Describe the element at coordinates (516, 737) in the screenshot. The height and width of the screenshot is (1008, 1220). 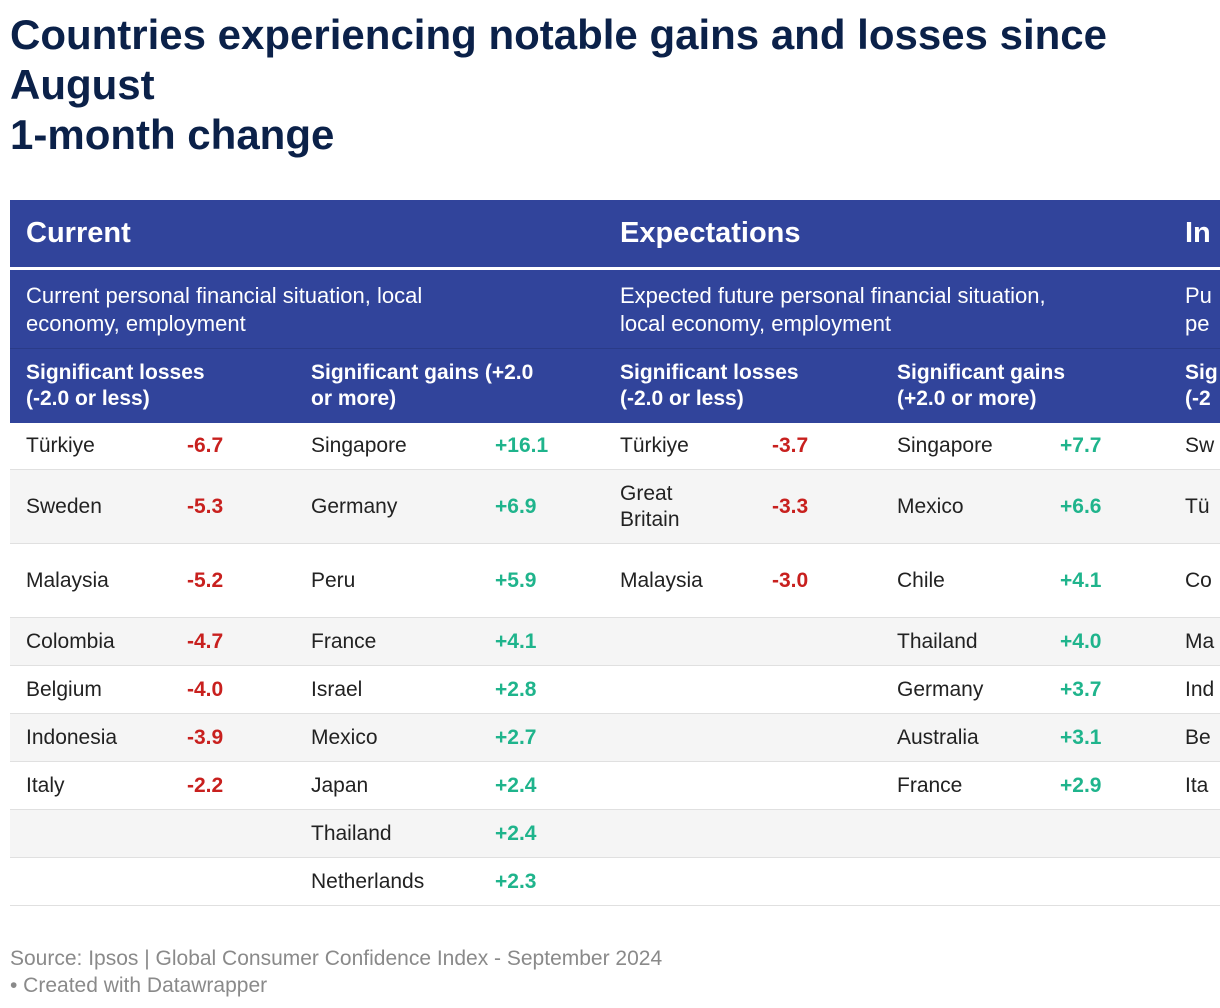
I see `change-value: +2.7` at that location.